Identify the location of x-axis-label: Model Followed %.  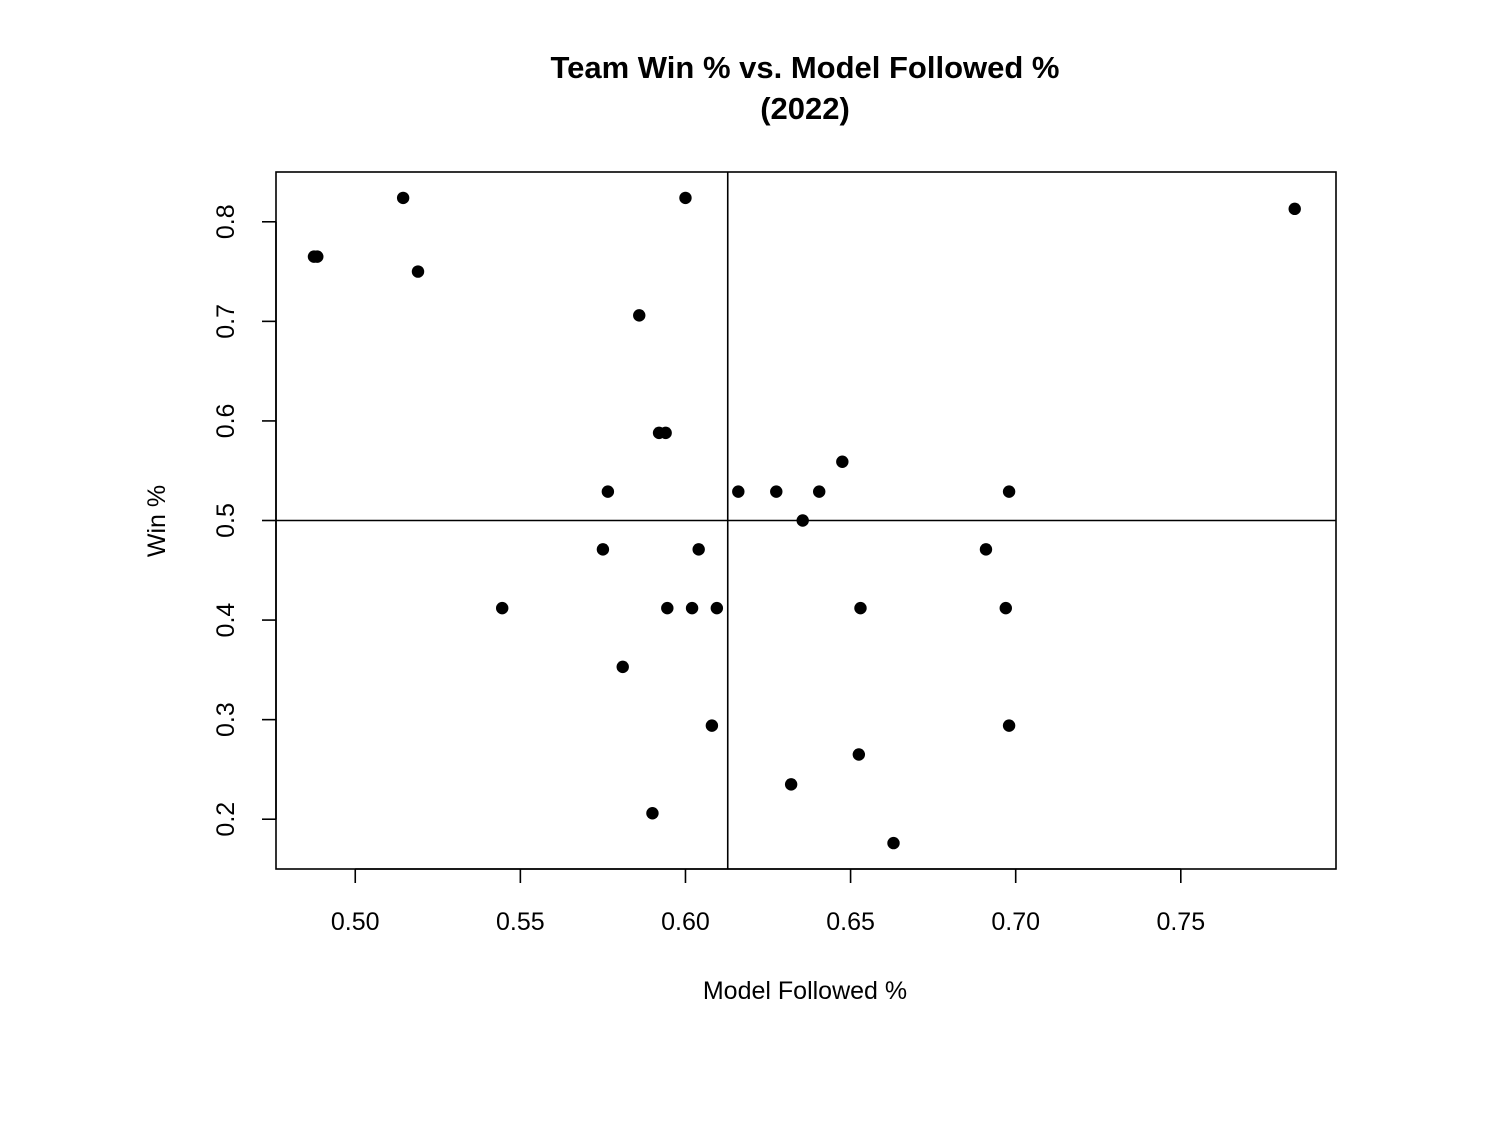
(805, 991).